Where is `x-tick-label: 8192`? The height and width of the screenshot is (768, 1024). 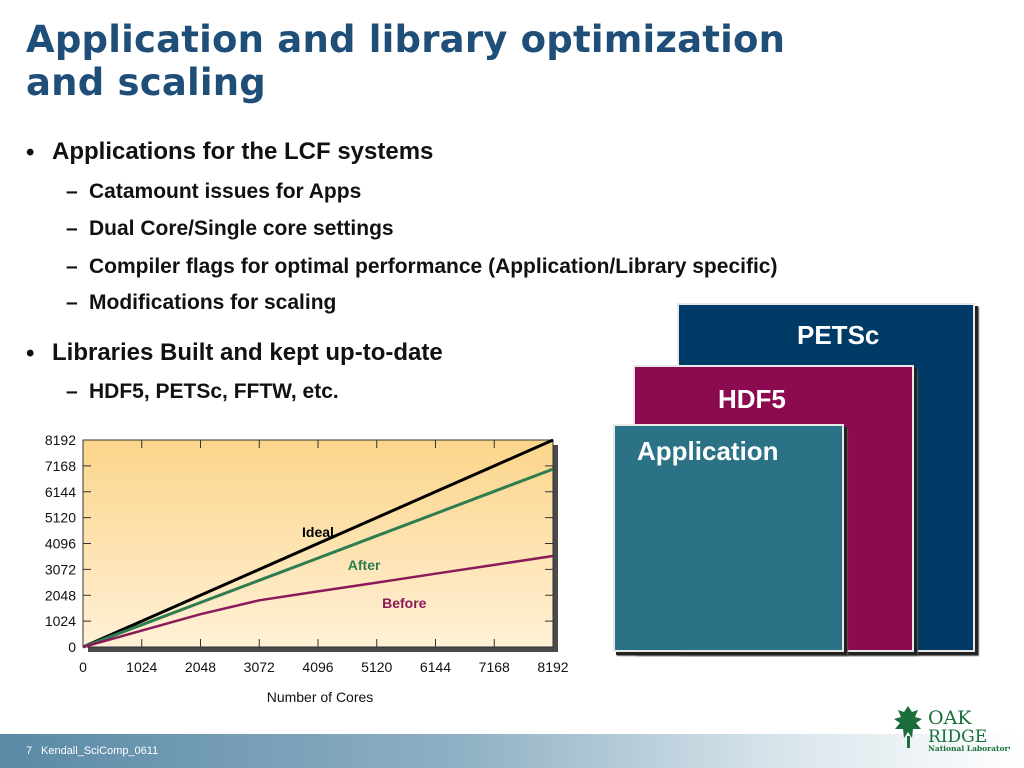
x-tick-label: 8192 is located at coordinates (552, 667).